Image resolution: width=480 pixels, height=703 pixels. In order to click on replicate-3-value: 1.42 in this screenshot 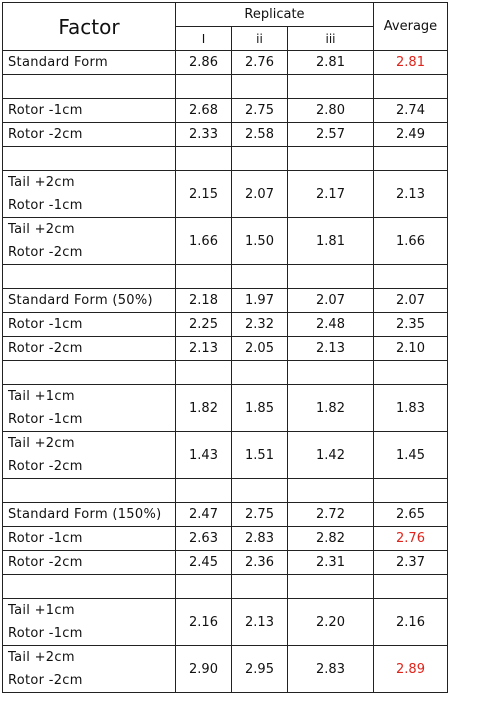, I will do `click(330, 455)`.